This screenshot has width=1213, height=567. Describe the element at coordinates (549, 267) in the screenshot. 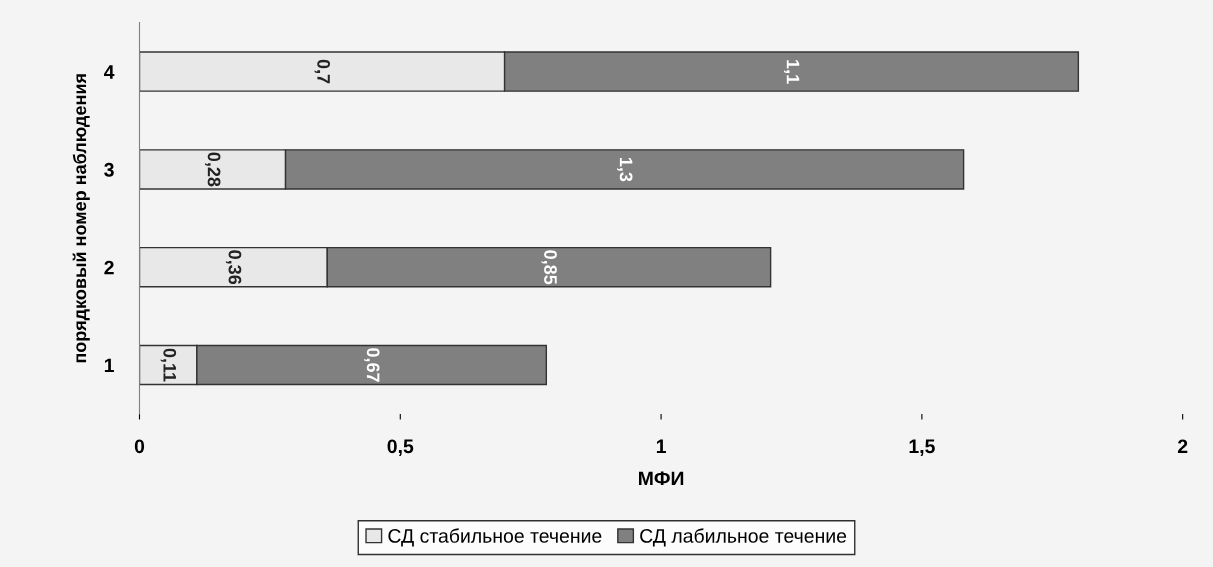

I see `data-label: 0,85` at that location.